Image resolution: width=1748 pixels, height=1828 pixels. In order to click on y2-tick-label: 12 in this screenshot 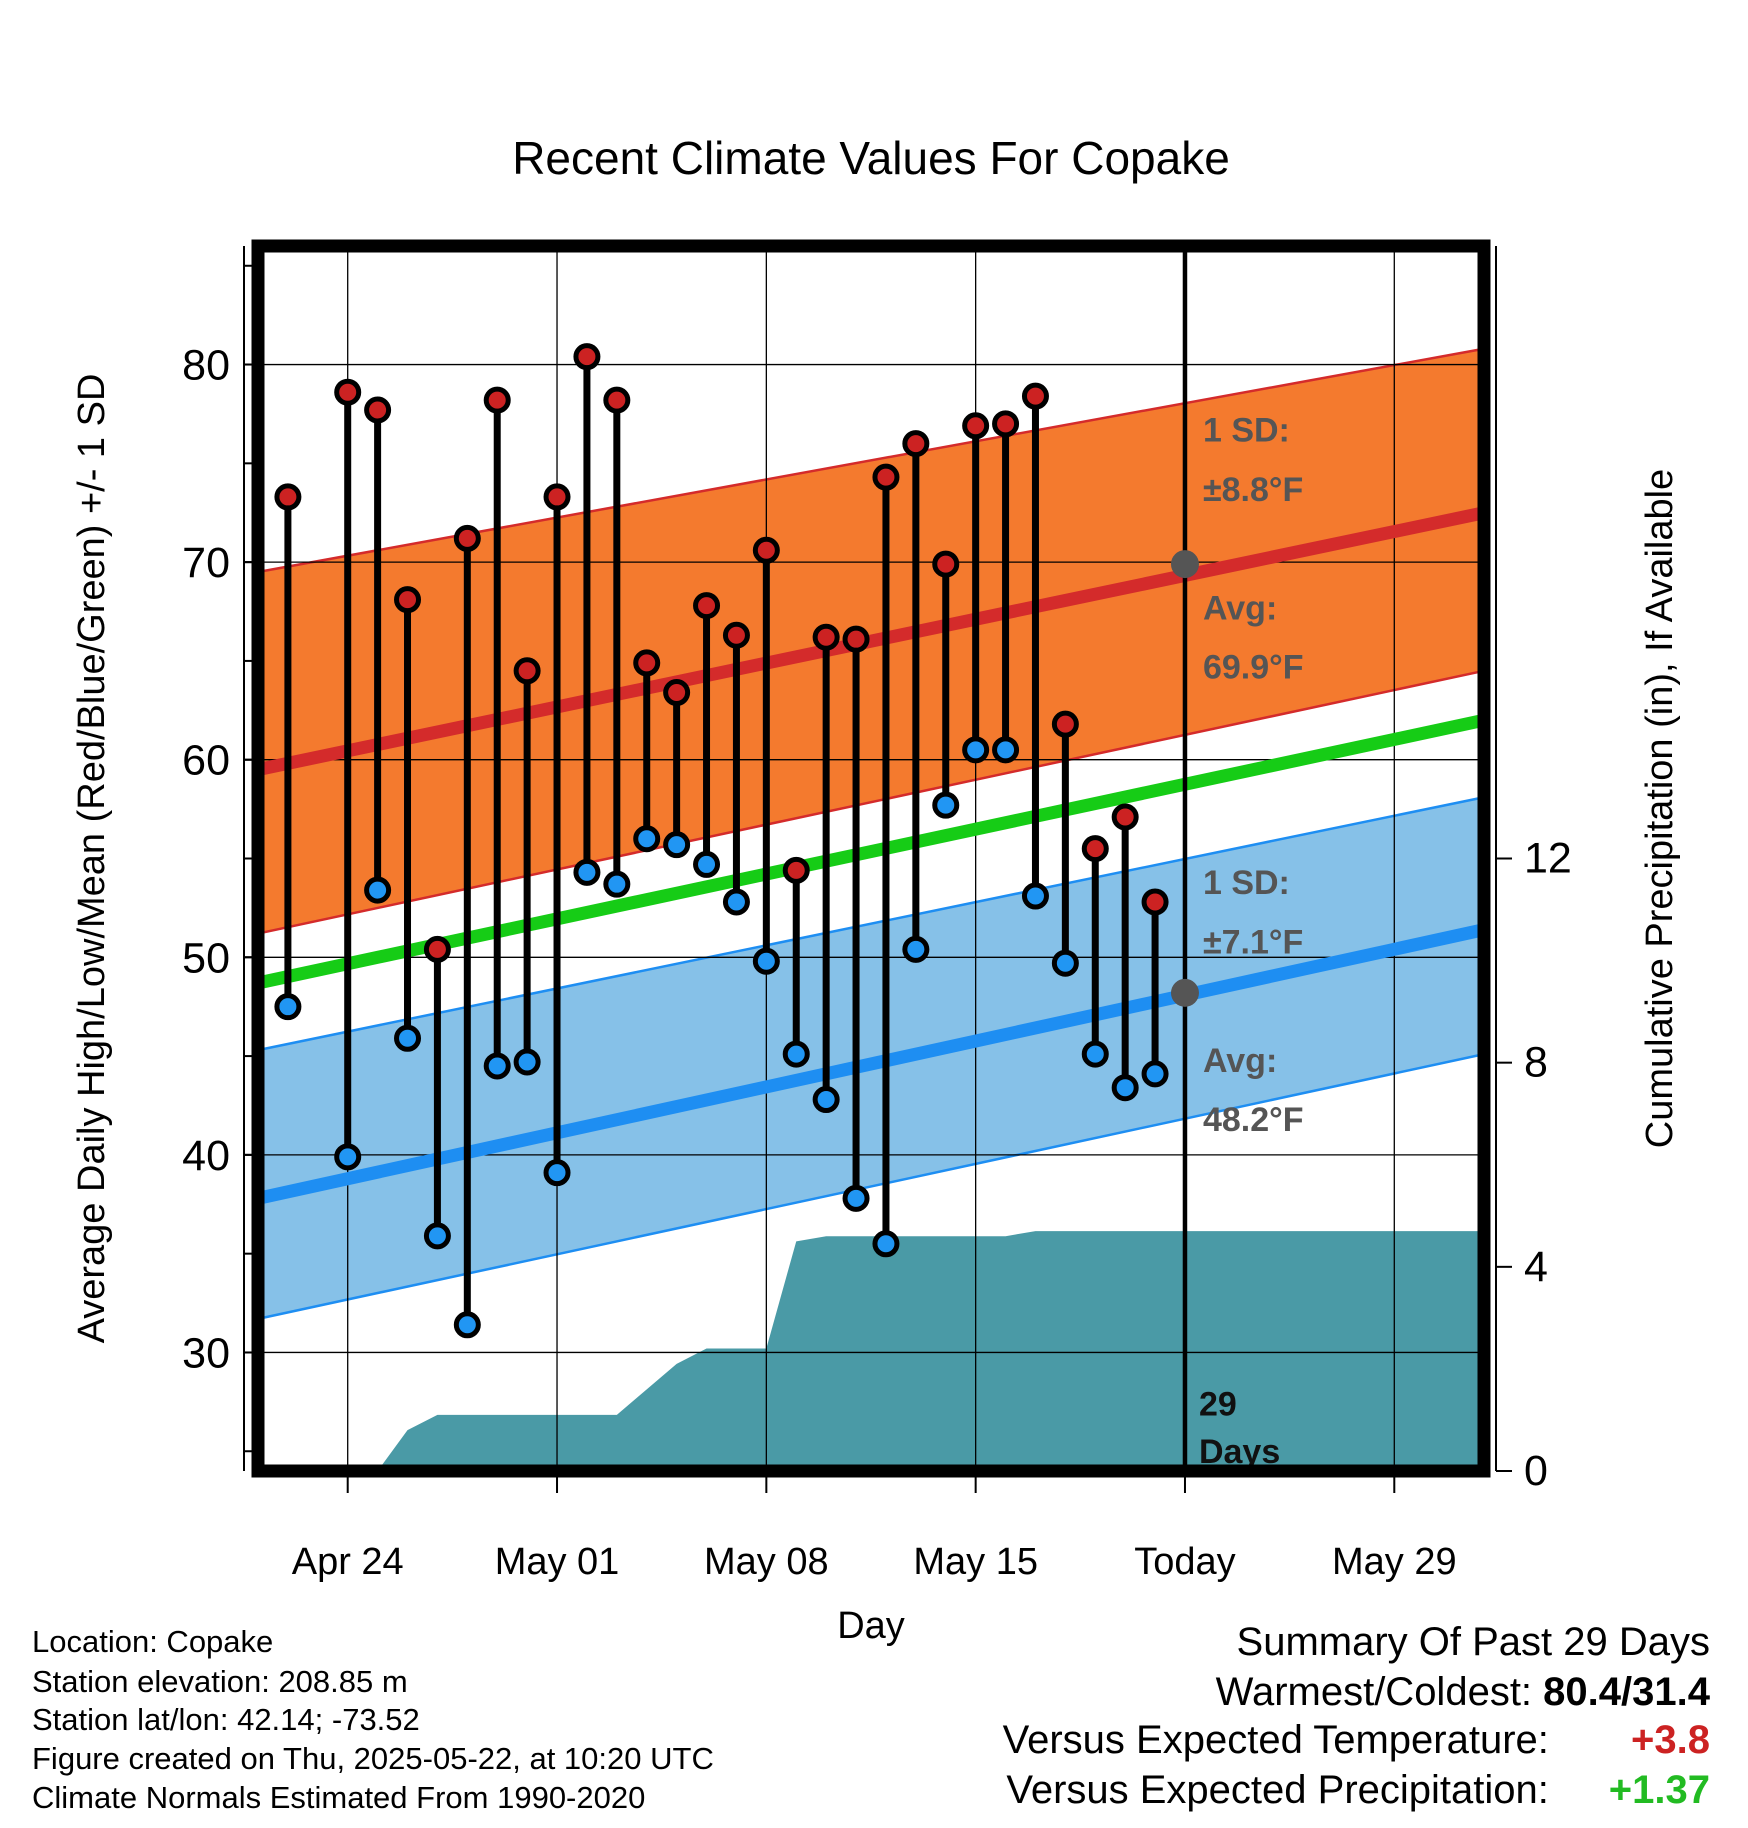, I will do `click(1548, 859)`.